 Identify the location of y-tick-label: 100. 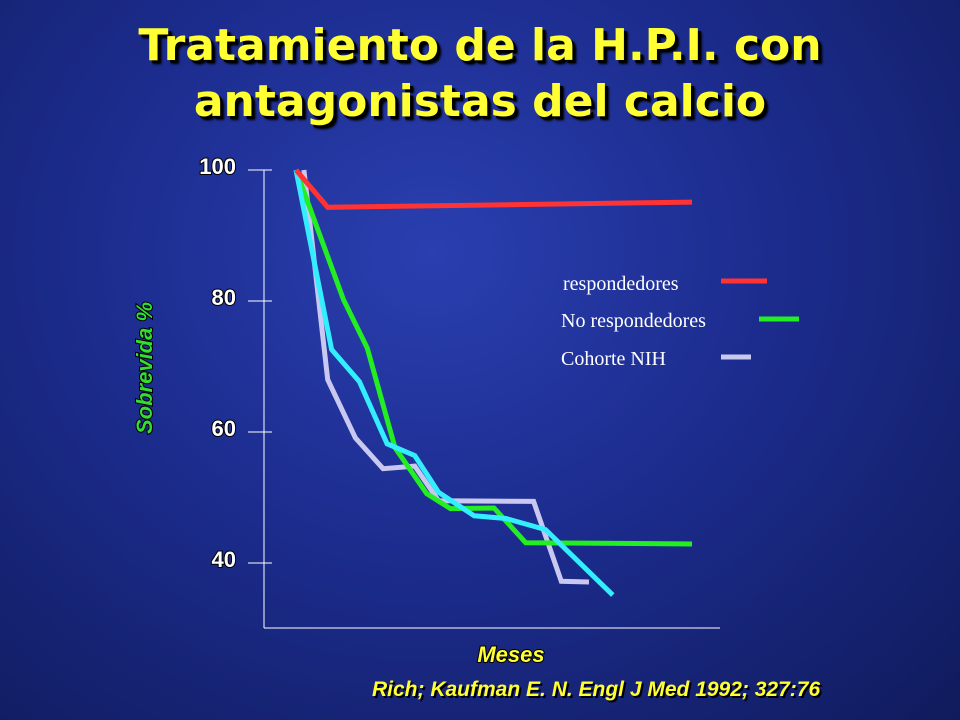
(217, 166).